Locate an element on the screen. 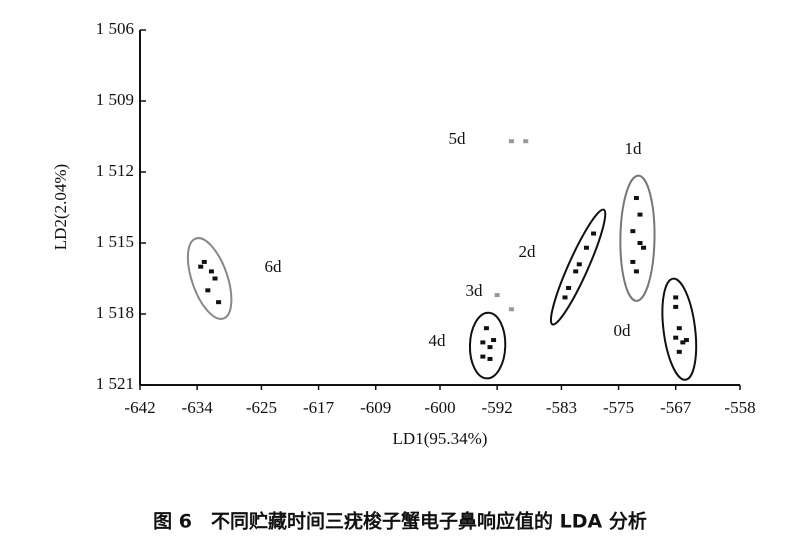 The width and height of the screenshot is (800, 557). x-tick-label: -567 is located at coordinates (676, 407).